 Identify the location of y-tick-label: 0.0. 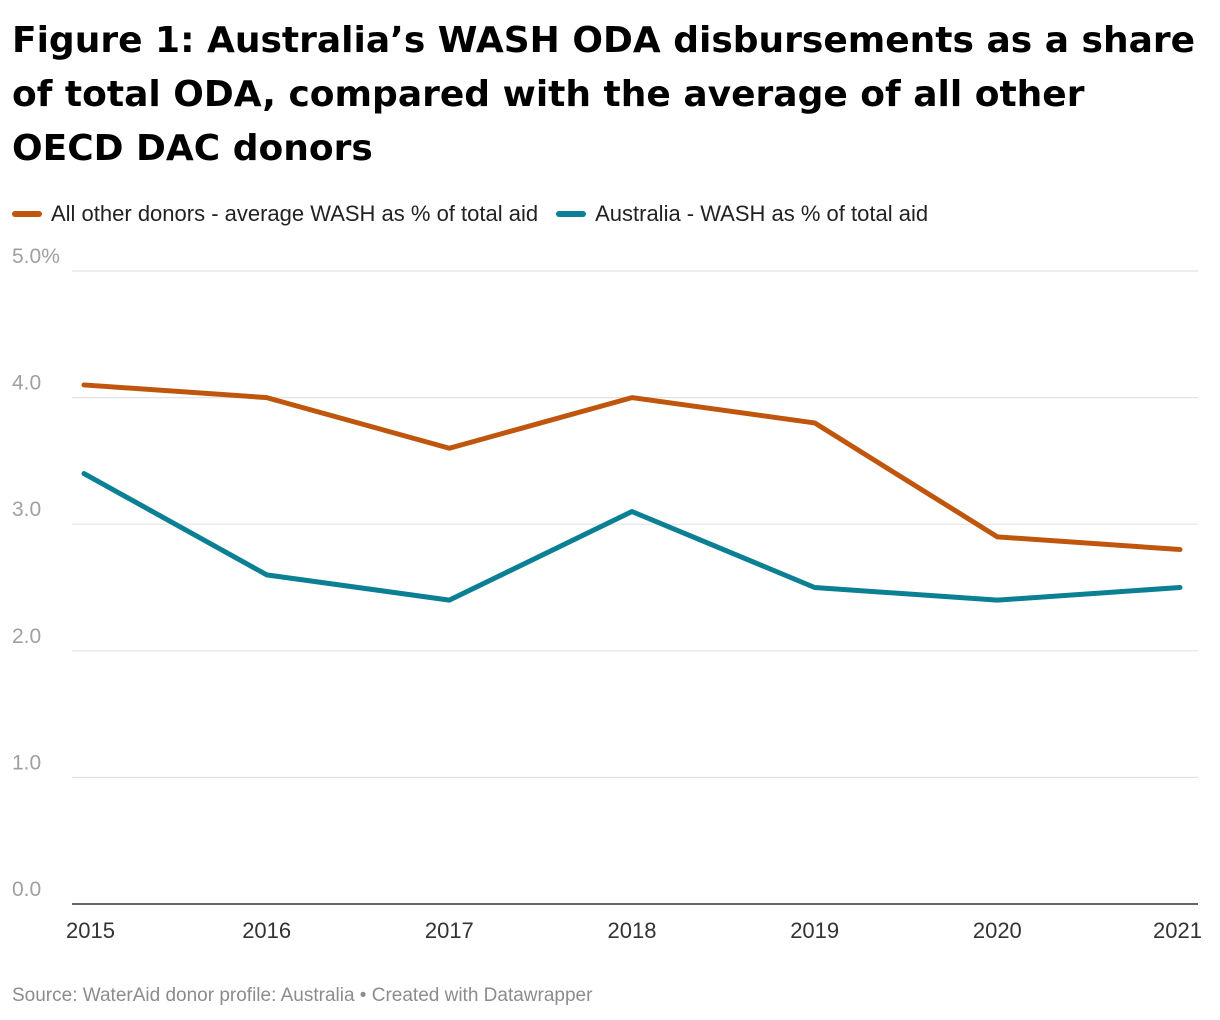
(26, 889).